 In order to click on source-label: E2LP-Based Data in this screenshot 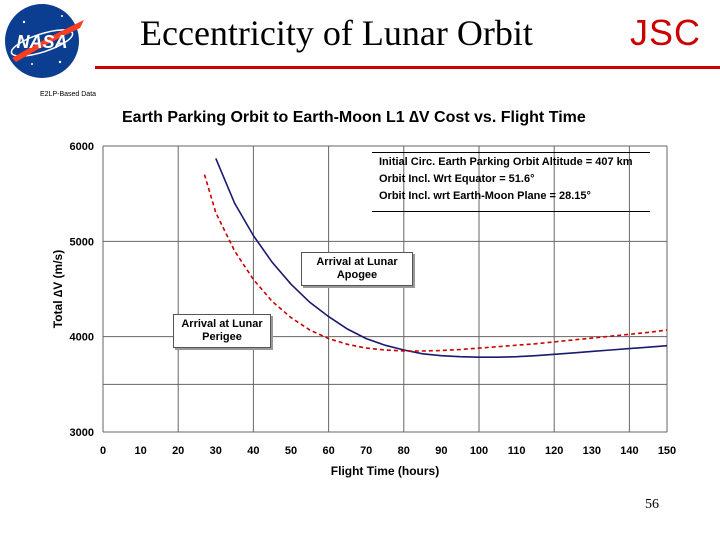, I will do `click(68, 94)`.